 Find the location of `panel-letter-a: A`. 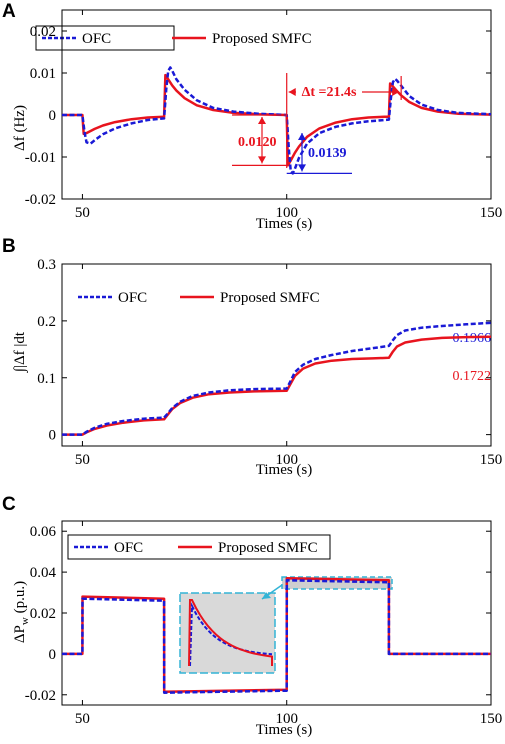

panel-letter-a: A is located at coordinates (9, 11).